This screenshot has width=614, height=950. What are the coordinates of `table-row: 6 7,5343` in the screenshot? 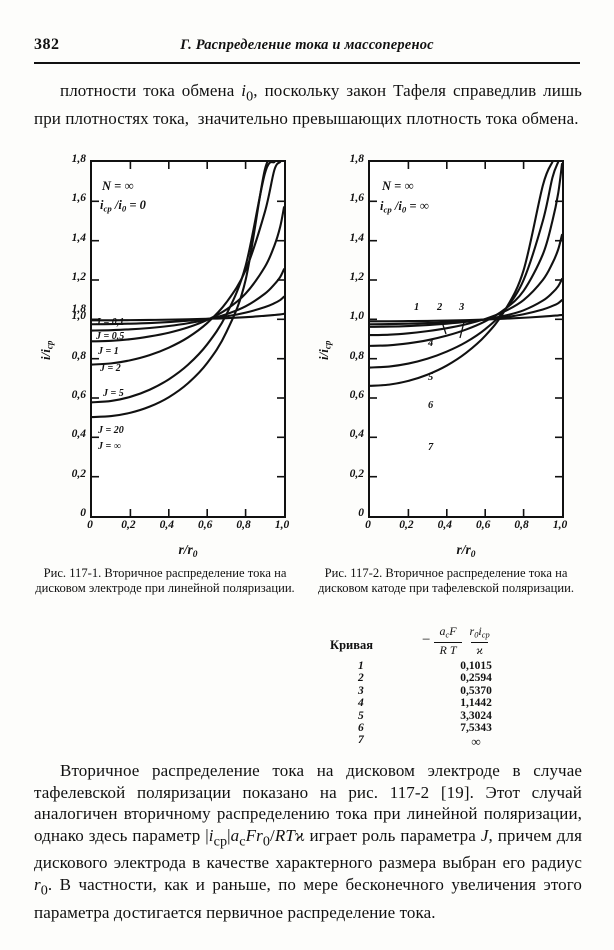 It's located at (455, 728).